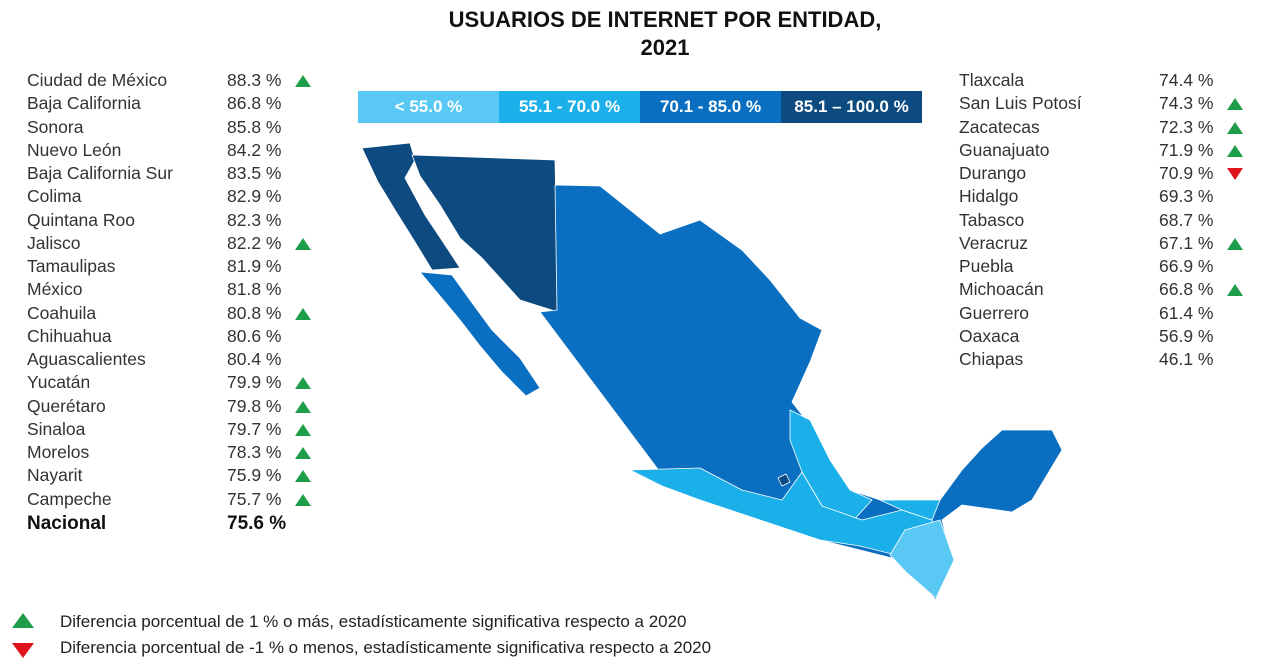  Describe the element at coordinates (992, 219) in the screenshot. I see `entity-name: Tabasco` at that location.